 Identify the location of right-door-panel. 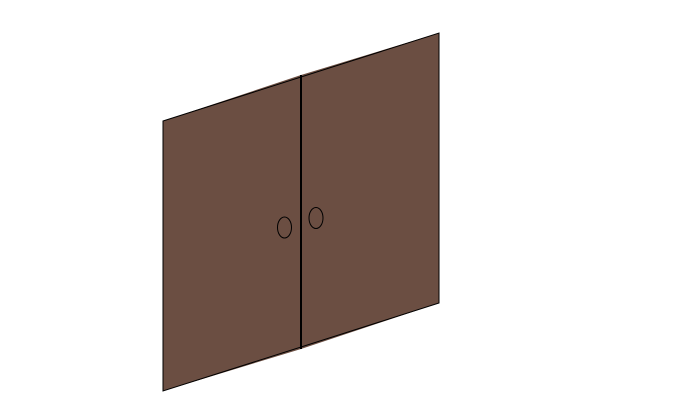
(370, 191).